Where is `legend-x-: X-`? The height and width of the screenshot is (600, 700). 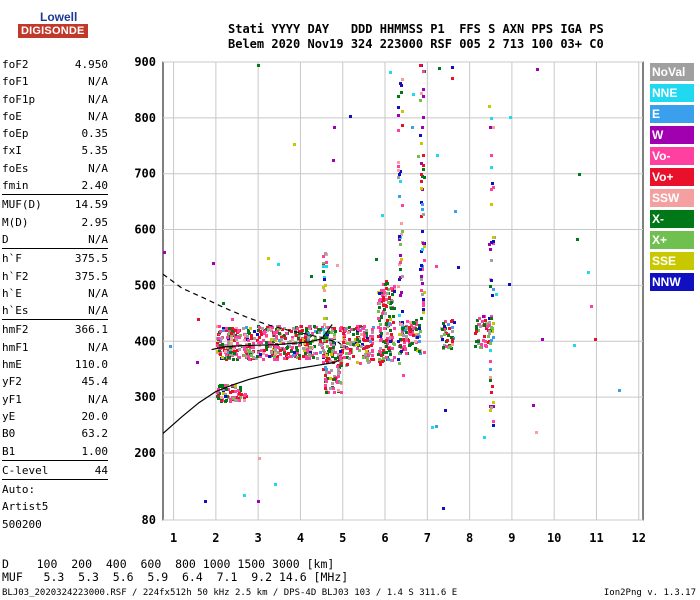
legend-x-: X- is located at coordinates (672, 219).